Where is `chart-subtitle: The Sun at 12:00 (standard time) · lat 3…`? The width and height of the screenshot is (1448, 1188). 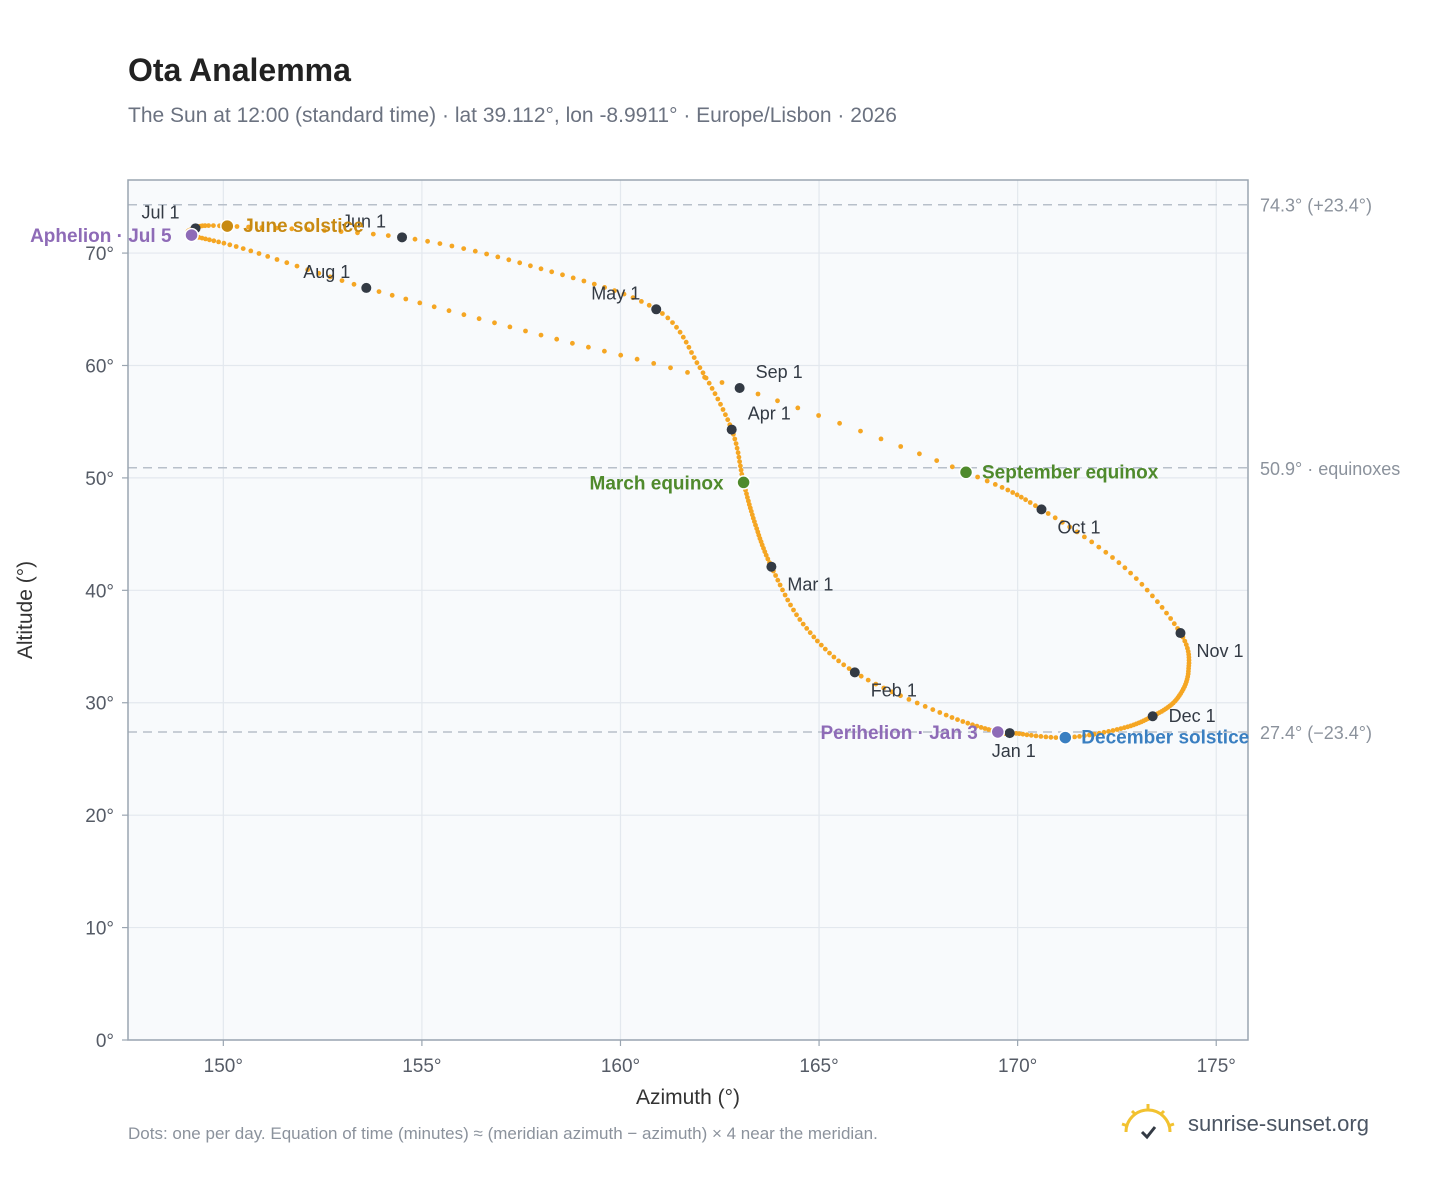
chart-subtitle: The Sun at 12:00 (standard time) · lat 3… is located at coordinates (512, 115).